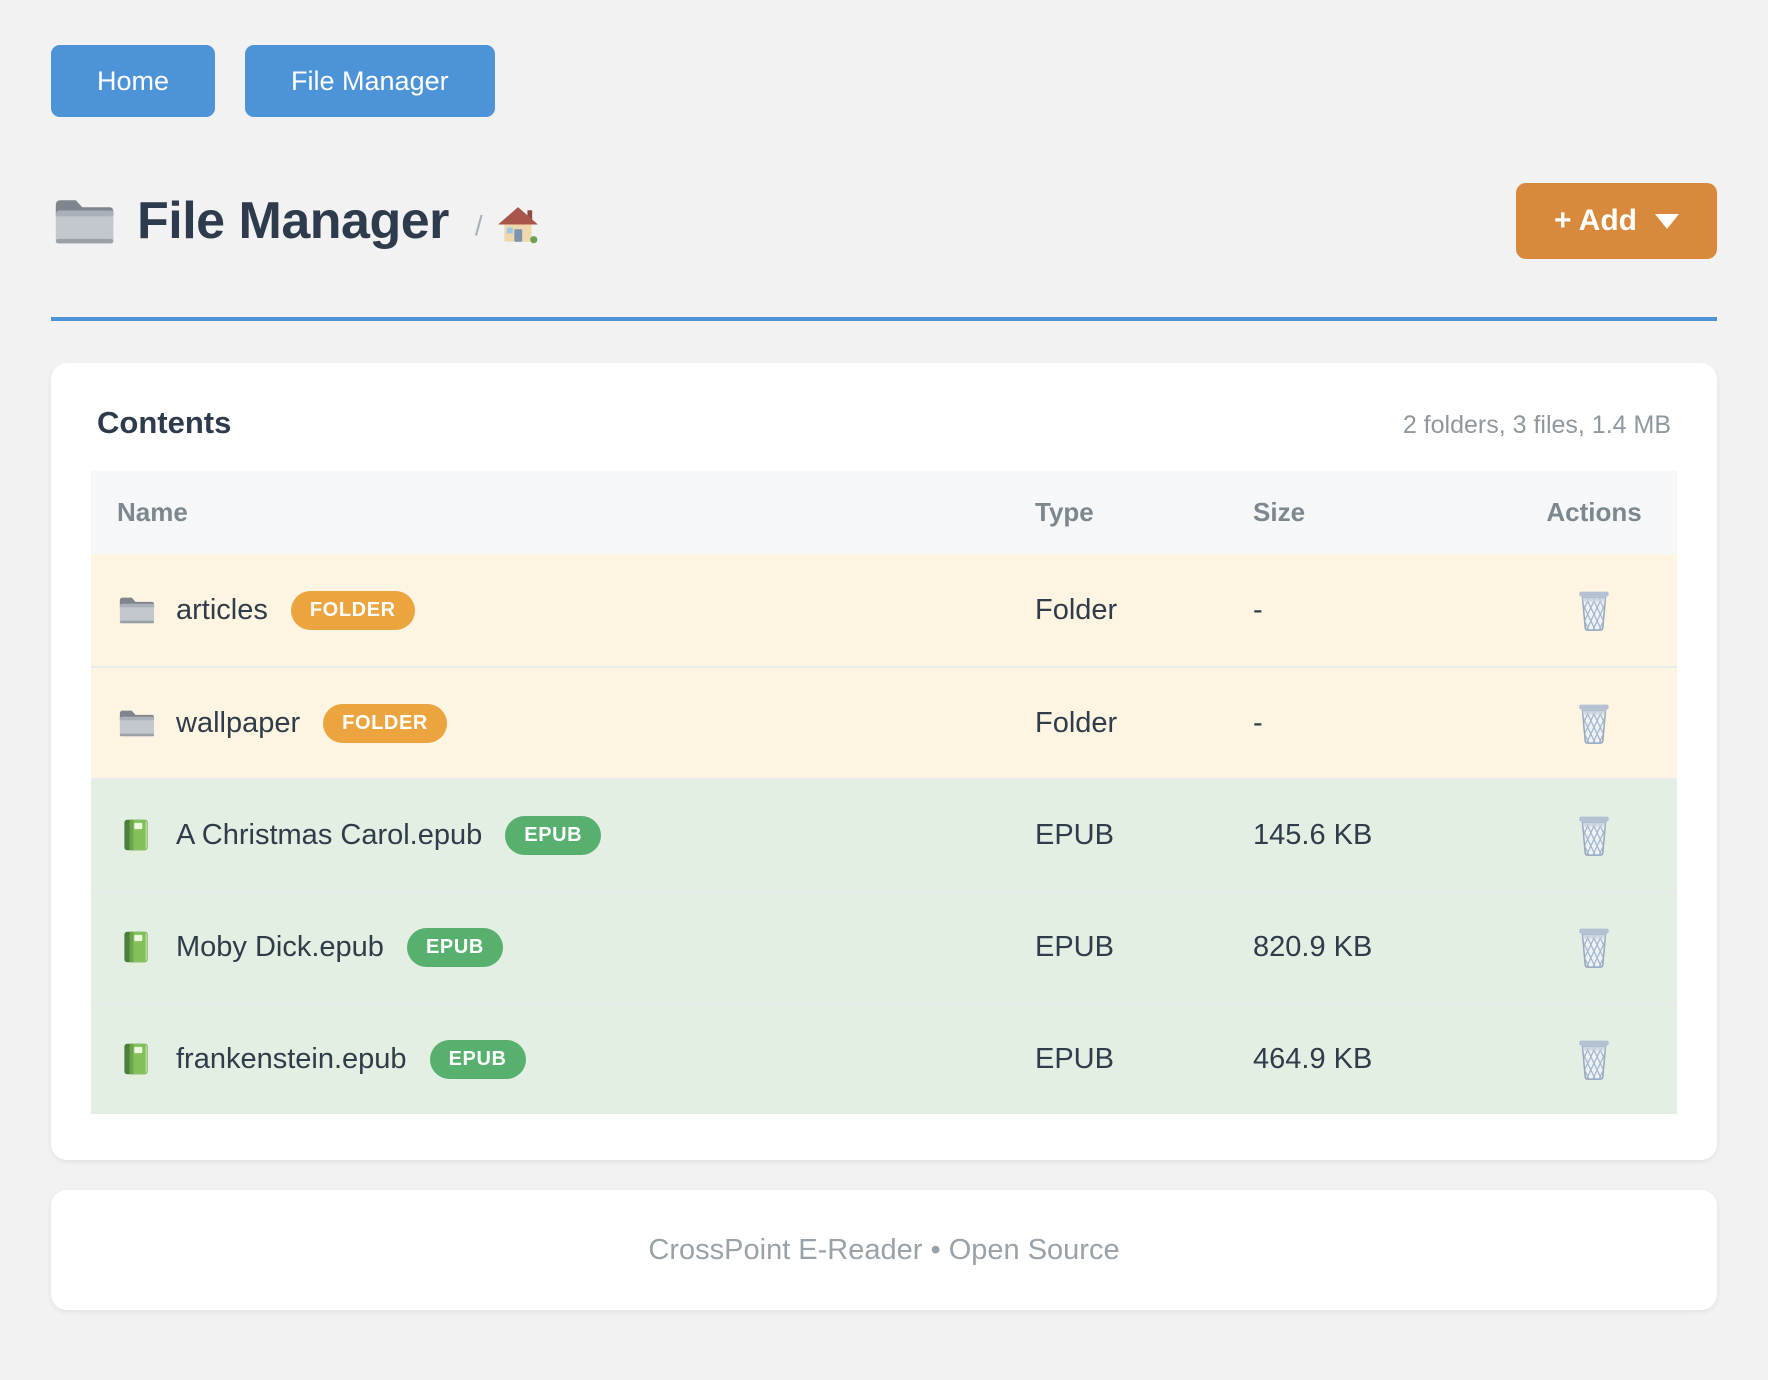 This screenshot has height=1380, width=1768. Describe the element at coordinates (1064, 512) in the screenshot. I see `column-header-type: Type` at that location.